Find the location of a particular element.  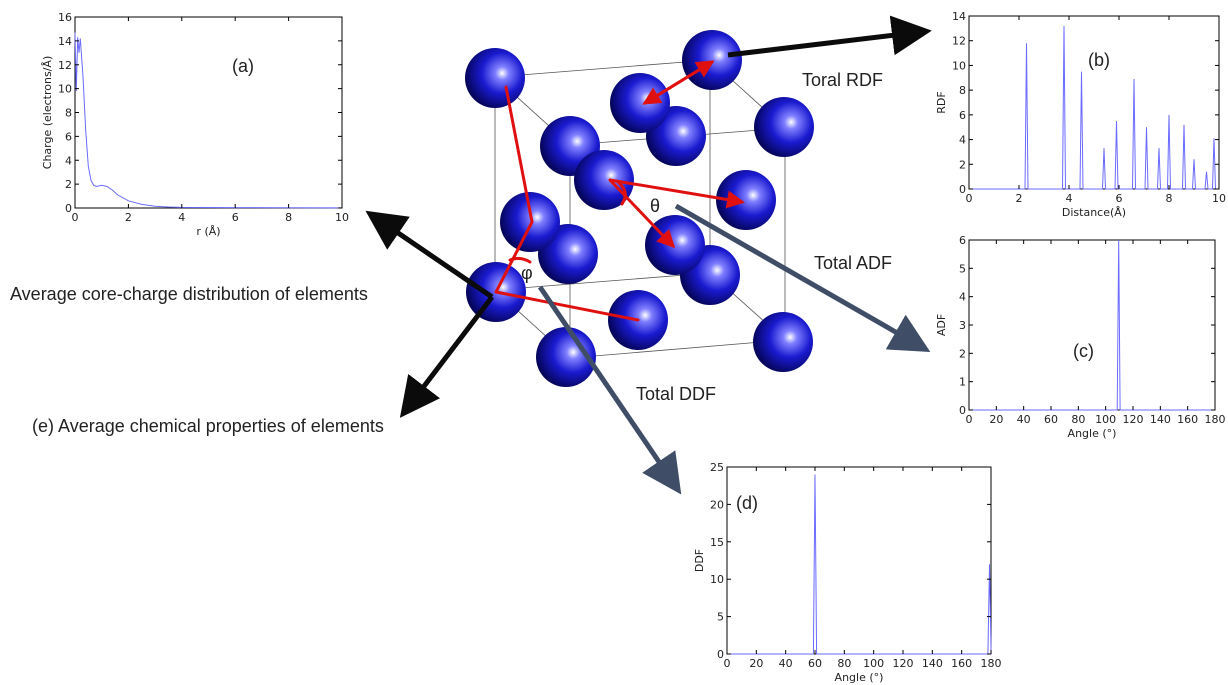

y-tick-label: 16 is located at coordinates (65, 17).